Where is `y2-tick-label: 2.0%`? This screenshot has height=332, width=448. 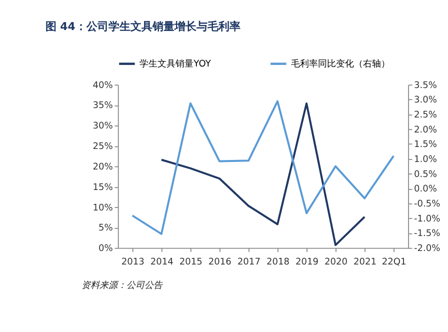
y2-tick-label: 2.0% is located at coordinates (426, 130).